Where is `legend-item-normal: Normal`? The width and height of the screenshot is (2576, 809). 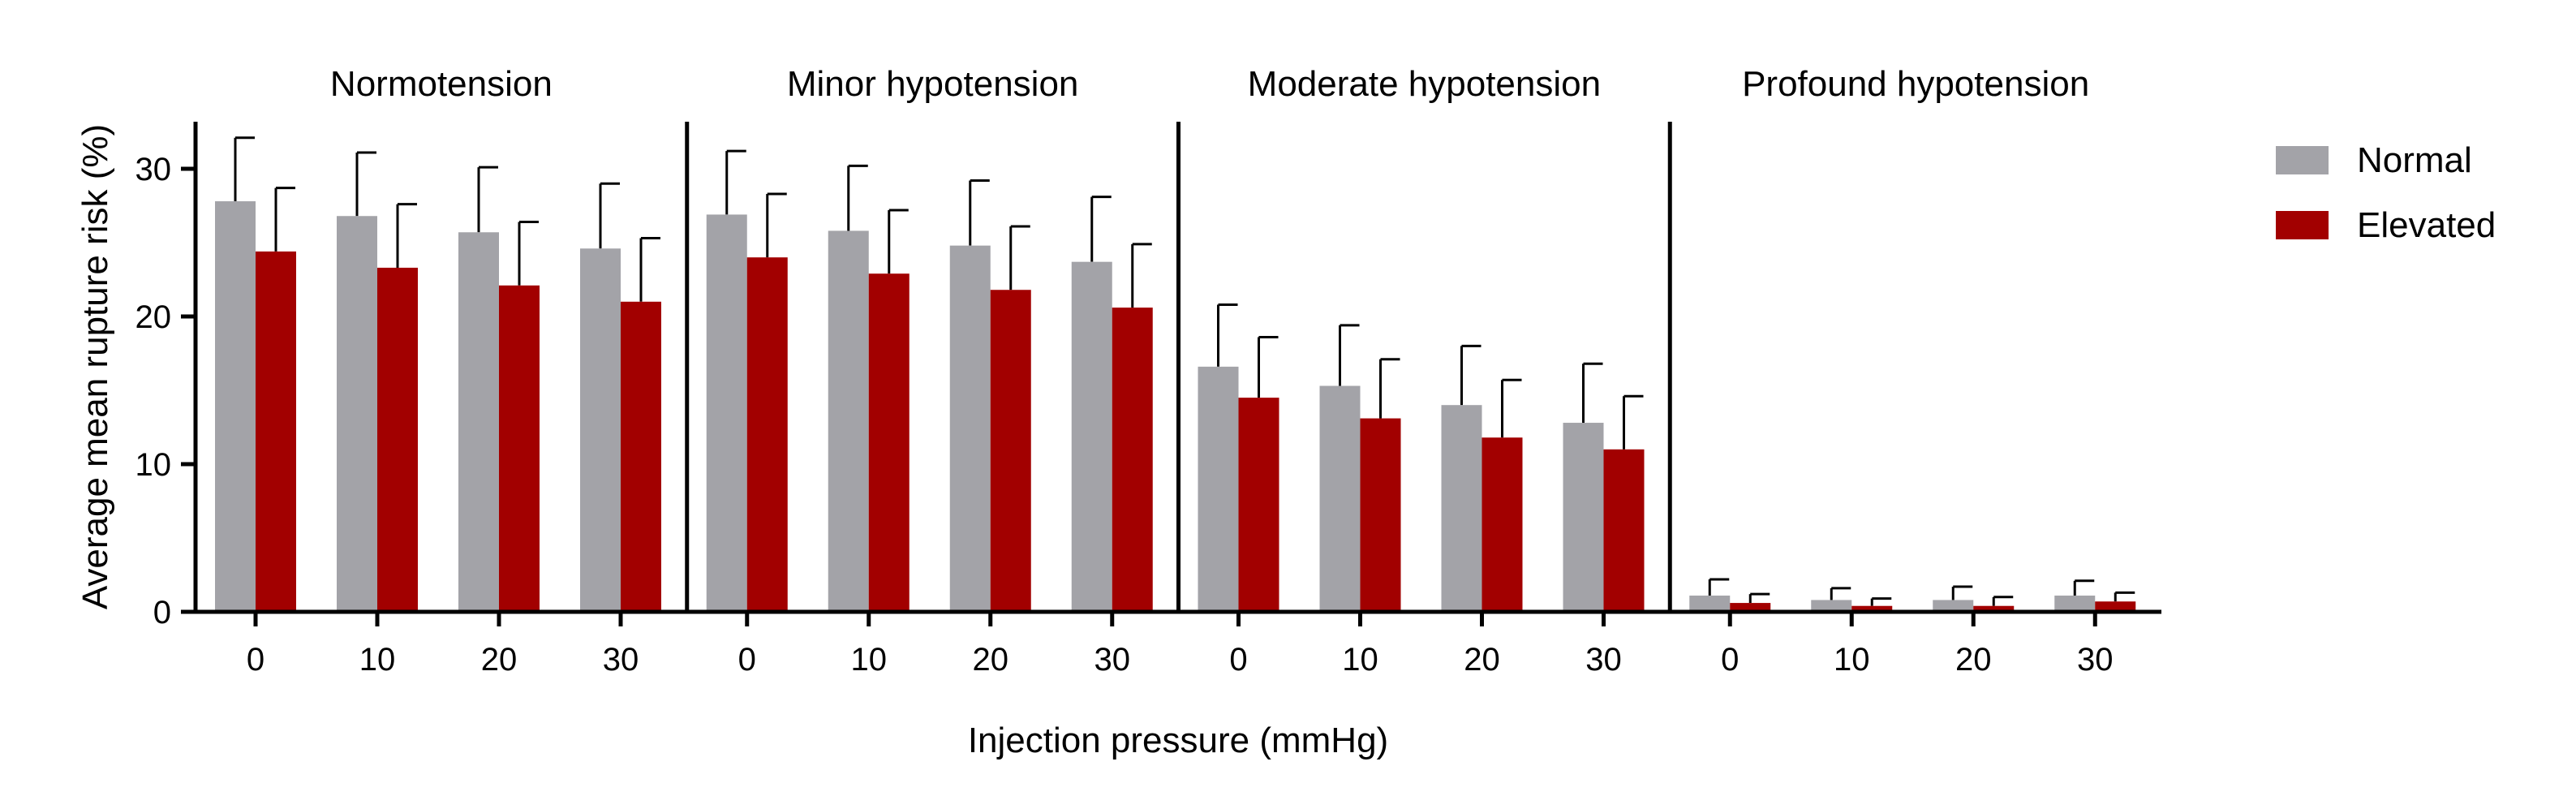
legend-item-normal: Normal is located at coordinates (2374, 160).